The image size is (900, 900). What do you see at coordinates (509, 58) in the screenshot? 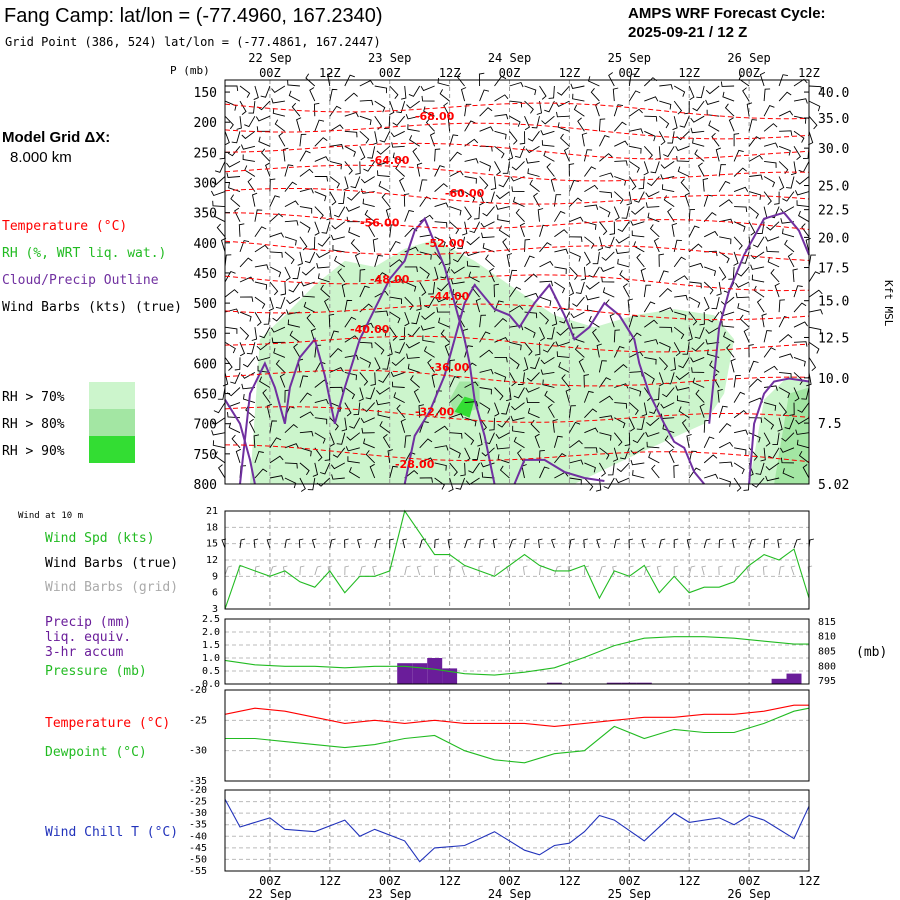
I see `top-date-label: 24 Sep` at bounding box center [509, 58].